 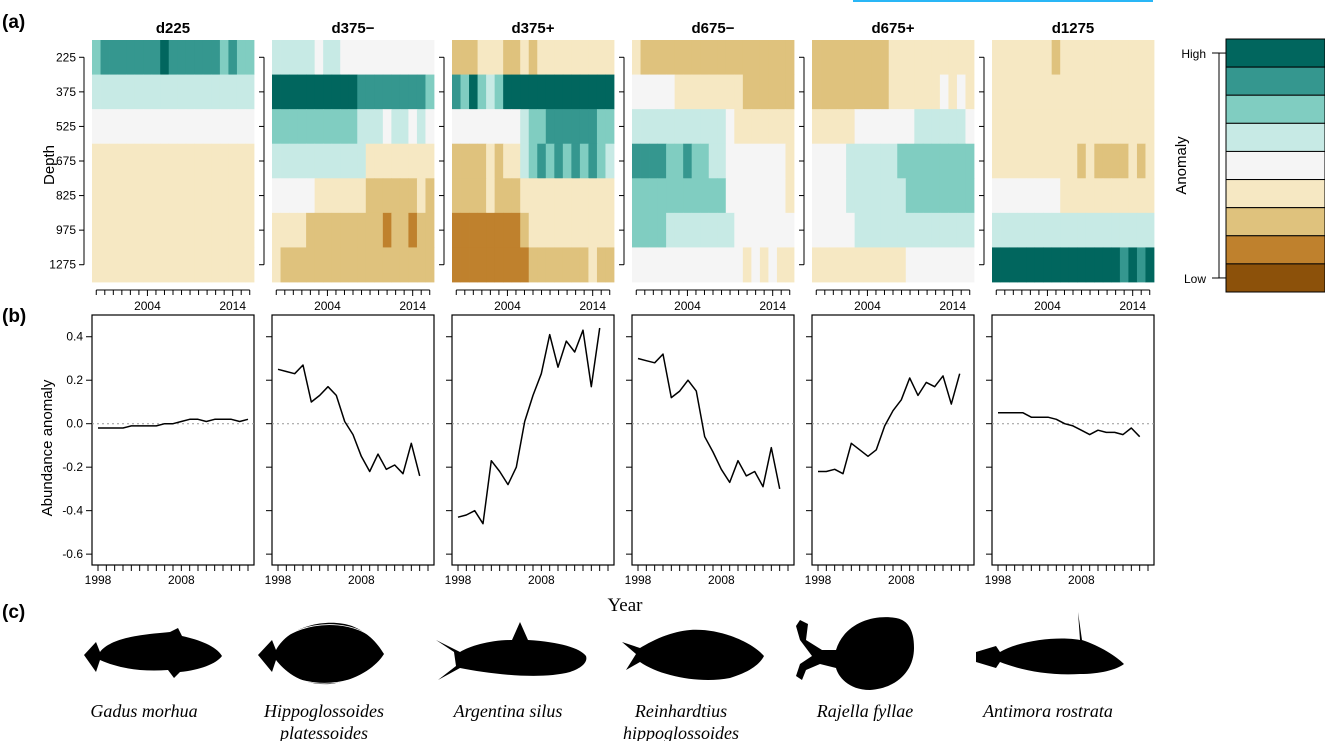 I want to click on fish-silhouette-antimora-rostrata, so click(x=1050, y=643).